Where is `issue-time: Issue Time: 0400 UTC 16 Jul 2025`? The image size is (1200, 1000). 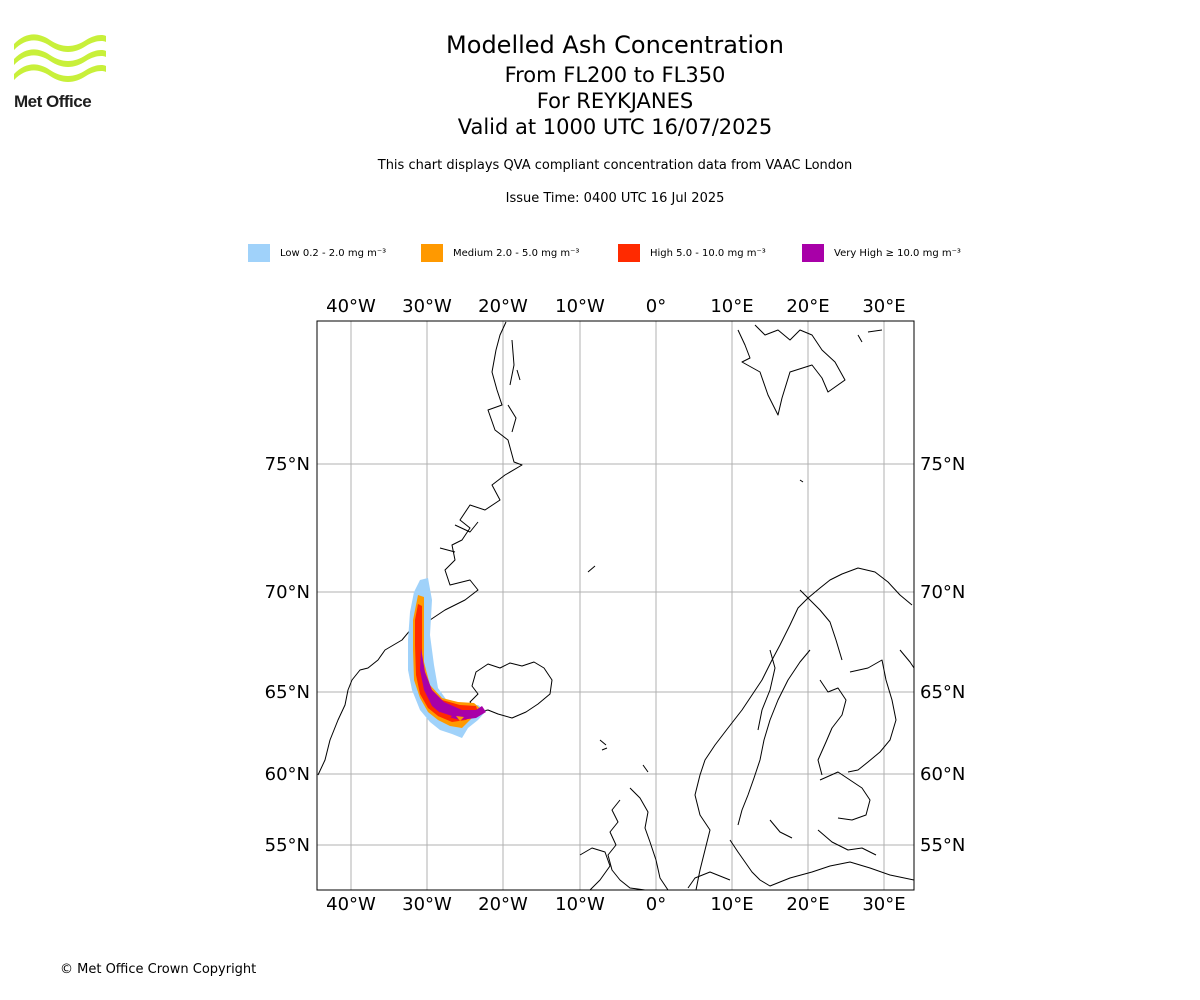 issue-time: Issue Time: 0400 UTC 16 Jul 2025 is located at coordinates (615, 198).